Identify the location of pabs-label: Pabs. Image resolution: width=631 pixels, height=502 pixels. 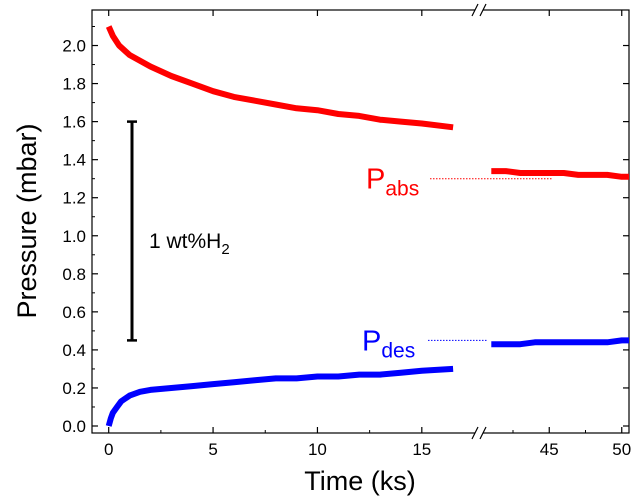
(392, 182).